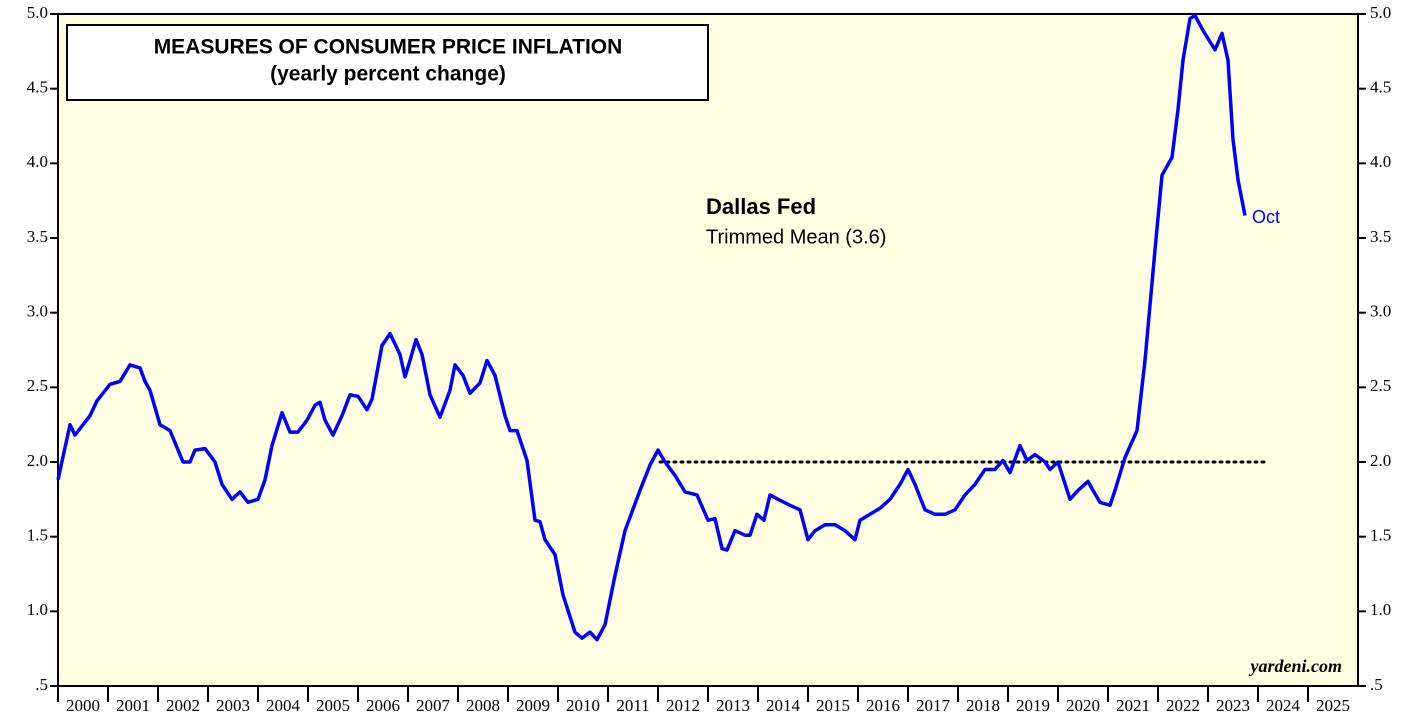  I want to click on x-tick-label: 2001, so click(133, 705).